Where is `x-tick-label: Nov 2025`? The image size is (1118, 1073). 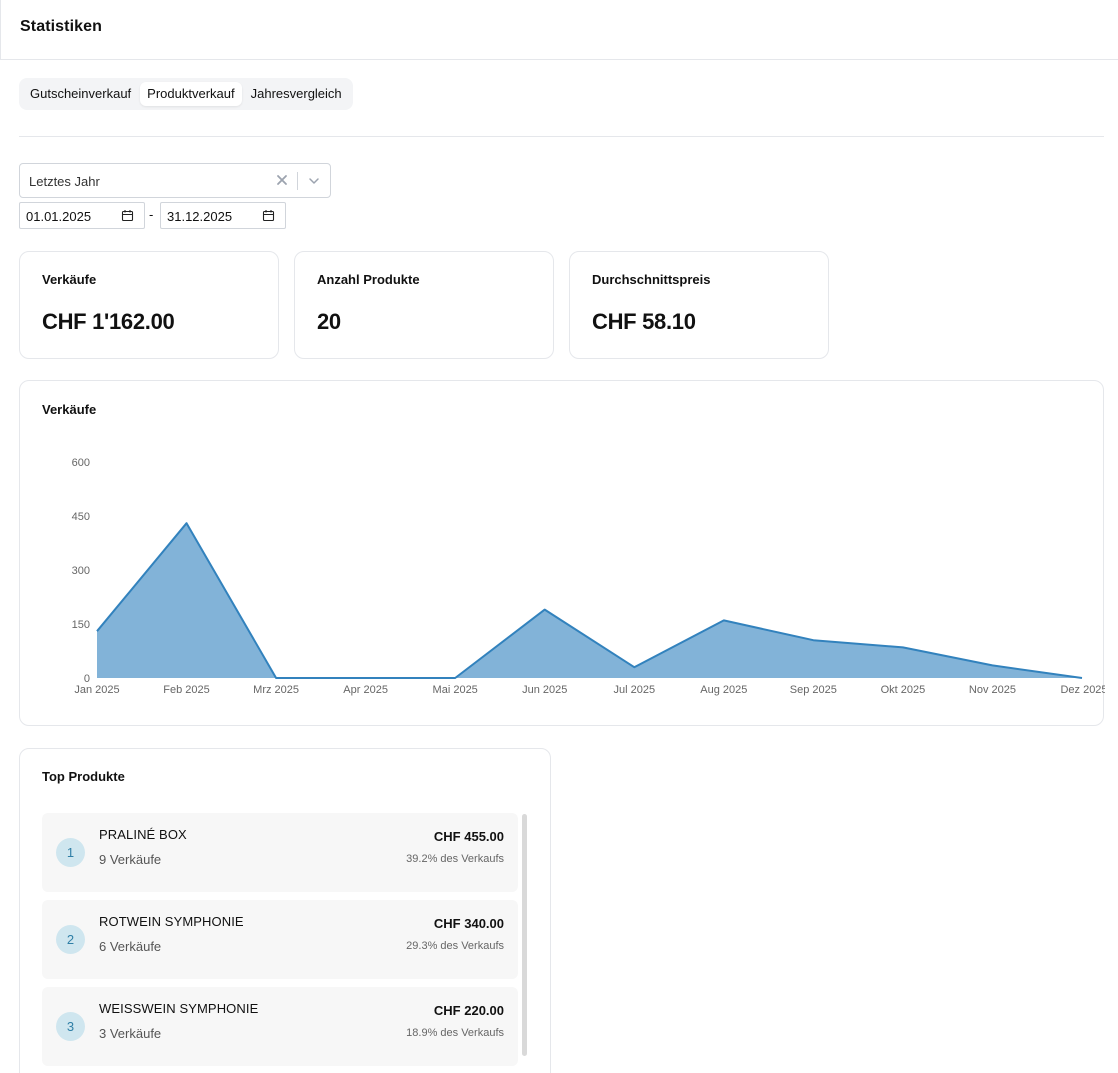 x-tick-label: Nov 2025 is located at coordinates (992, 690).